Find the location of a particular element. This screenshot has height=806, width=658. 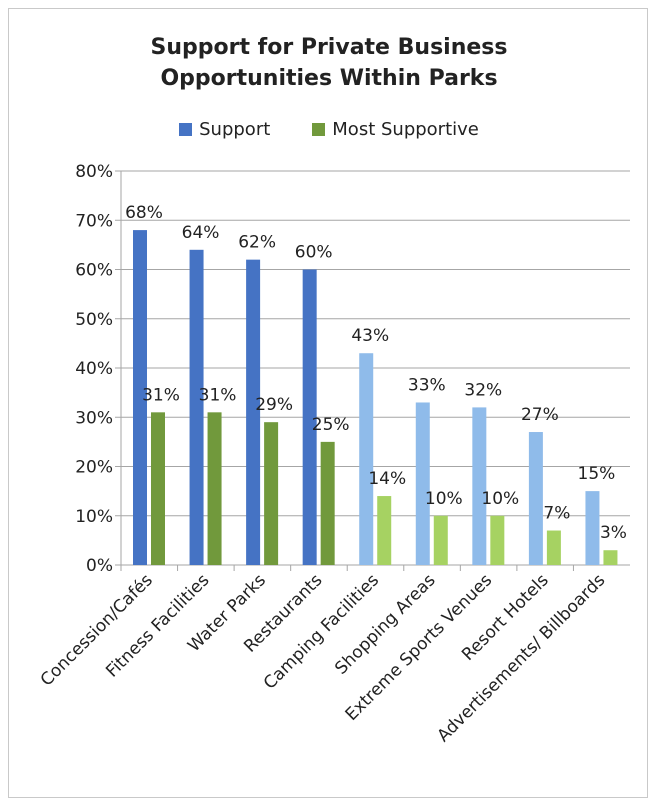

legend-swatch-most-supportive is located at coordinates (319, 129).